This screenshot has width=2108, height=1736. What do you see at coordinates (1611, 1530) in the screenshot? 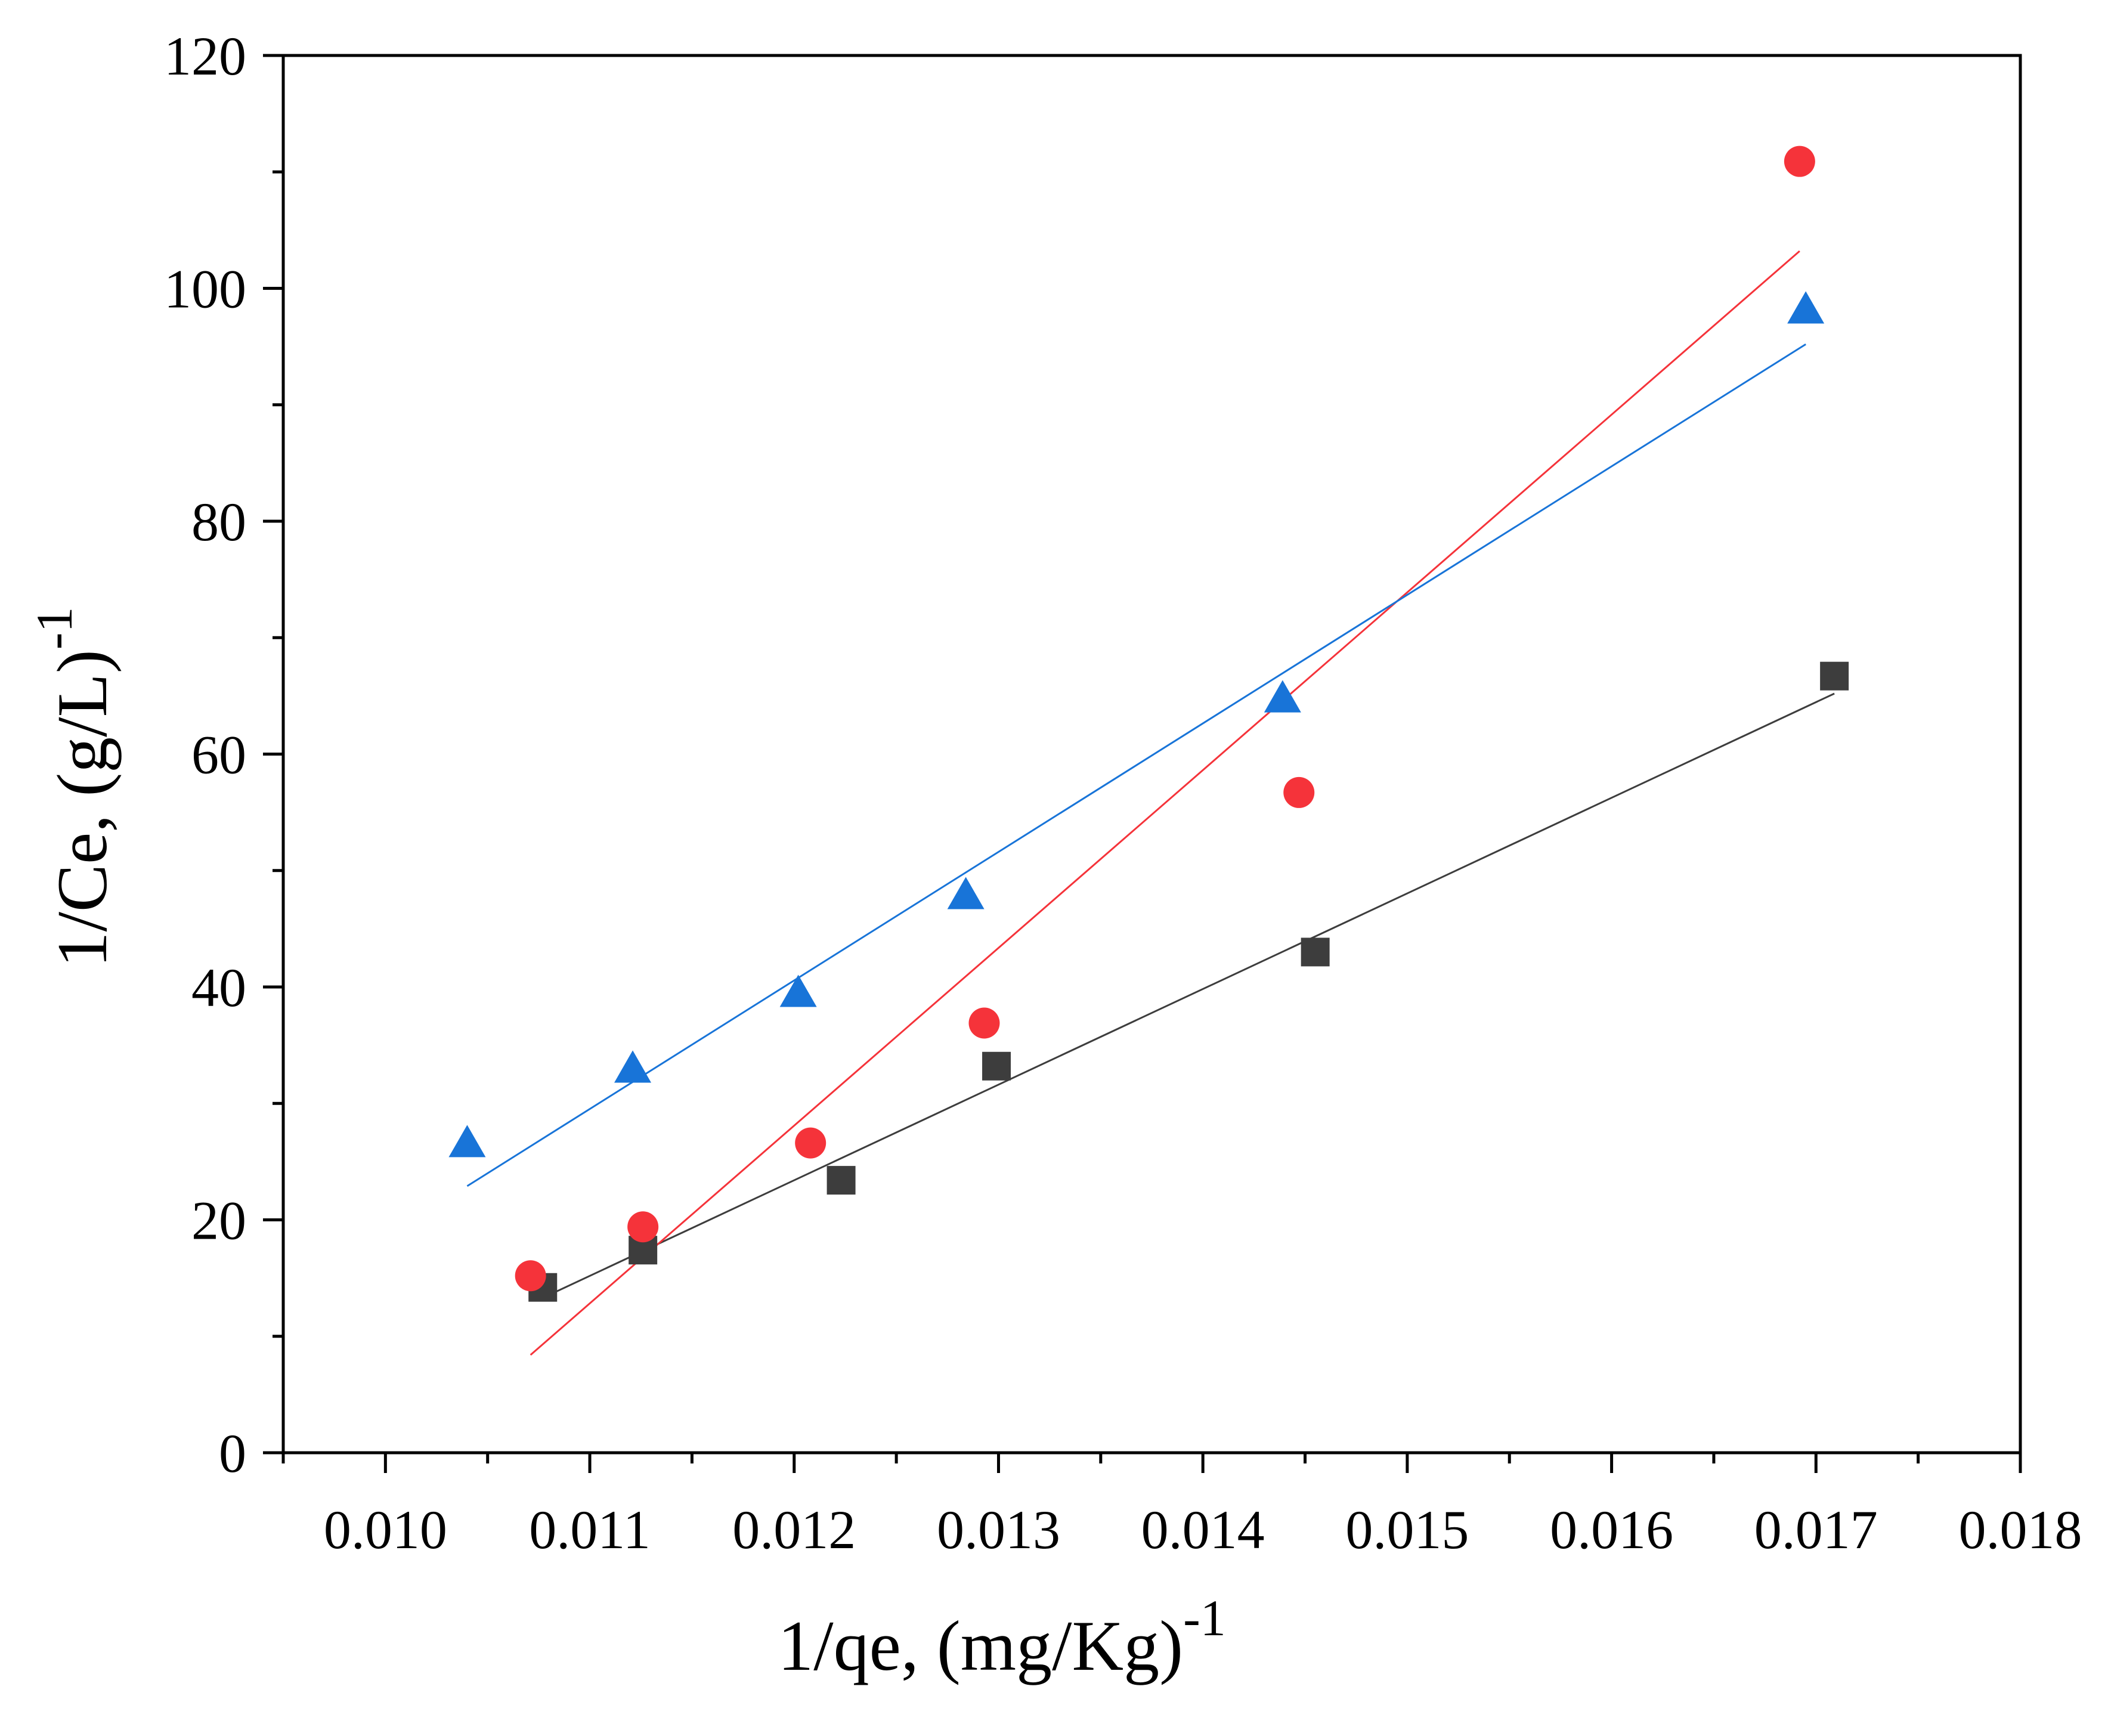
I see `x-tick-label: 0.016` at bounding box center [1611, 1530].